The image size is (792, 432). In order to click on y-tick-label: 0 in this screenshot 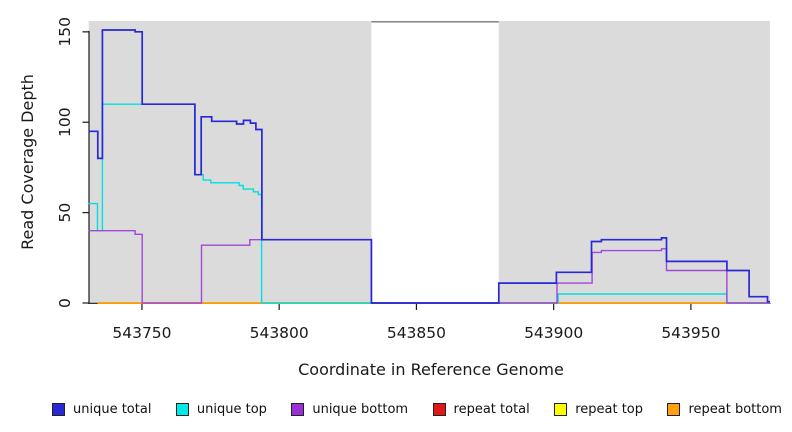, I will do `click(65, 303)`.